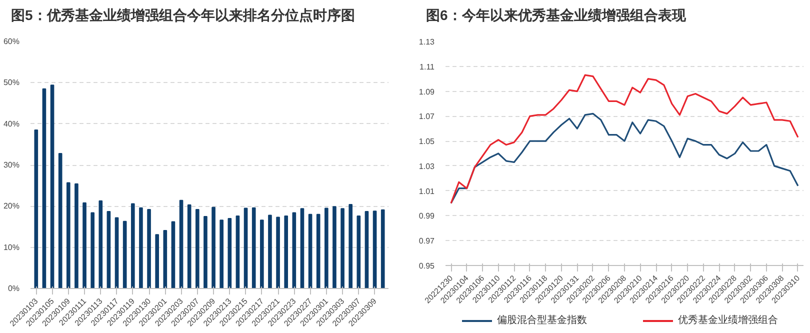  What do you see at coordinates (11, 247) in the screenshot?
I see `y-tick-label: 10%` at bounding box center [11, 247].